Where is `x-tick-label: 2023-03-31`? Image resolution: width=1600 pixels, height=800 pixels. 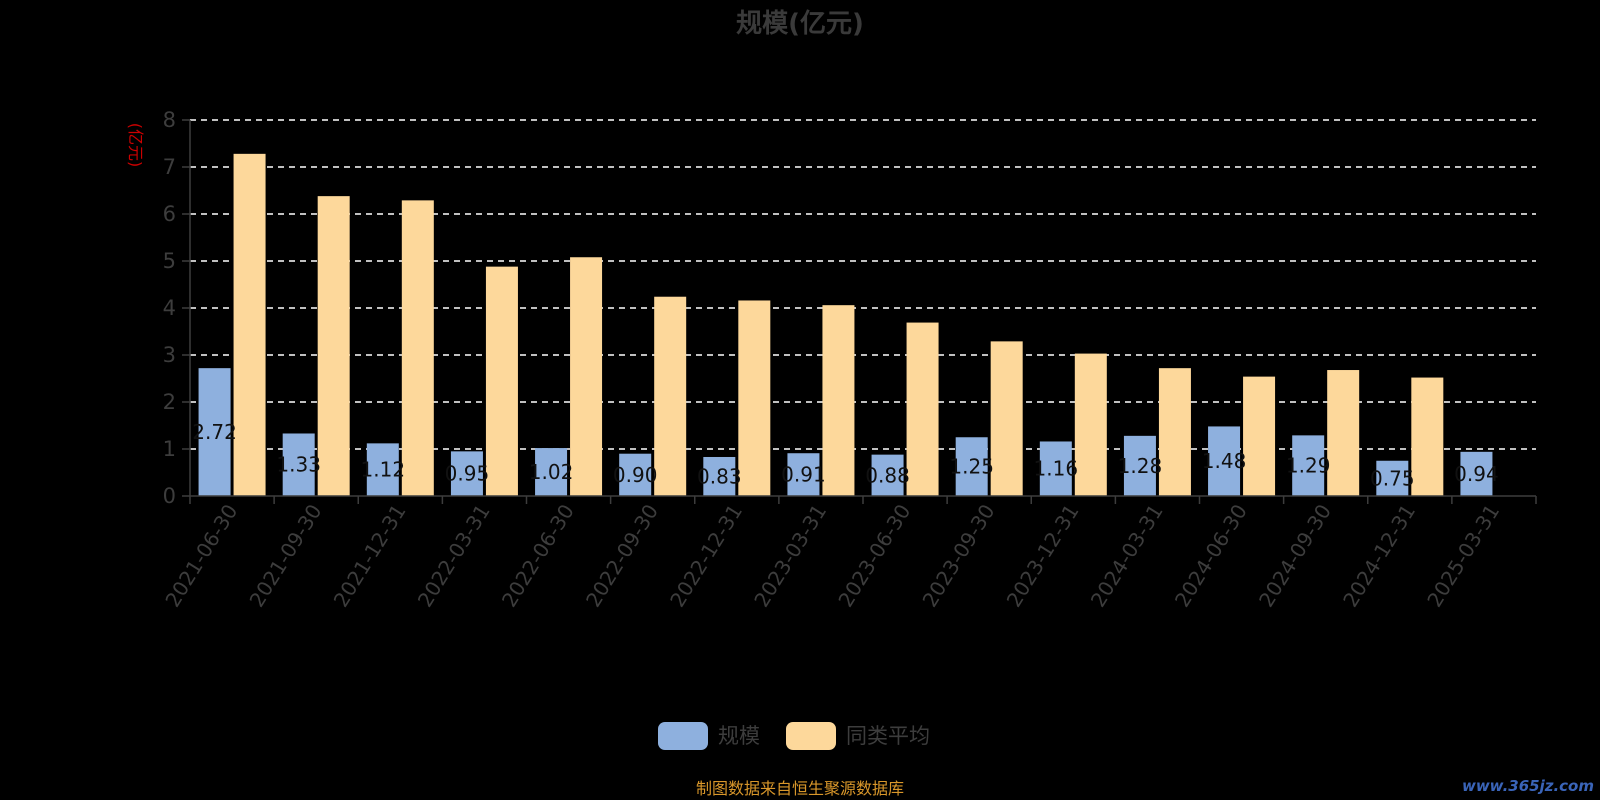 x-tick-label: 2023-03-31 is located at coordinates (790, 555).